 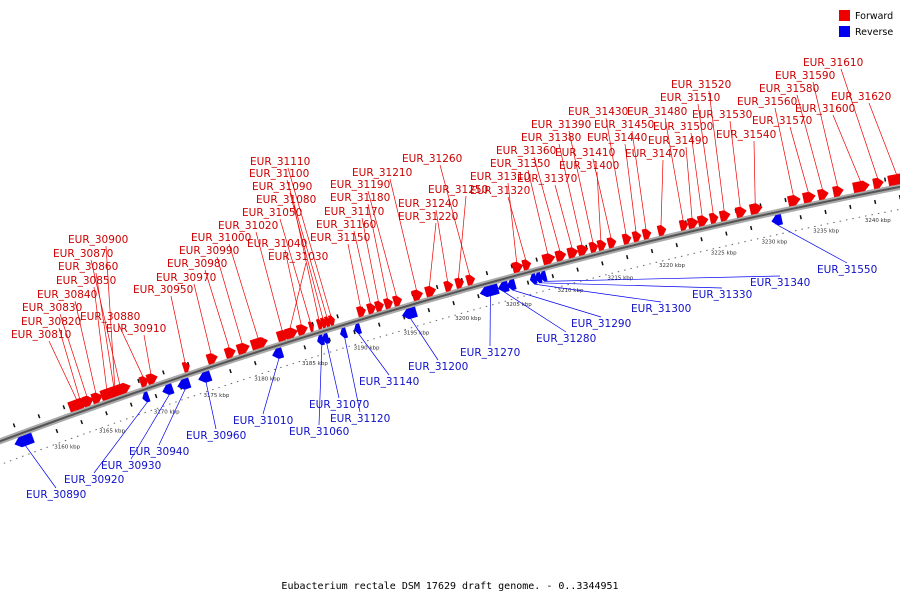 What do you see at coordinates (438, 367) in the screenshot?
I see `reverse-gene-label: EUR_31200` at bounding box center [438, 367].